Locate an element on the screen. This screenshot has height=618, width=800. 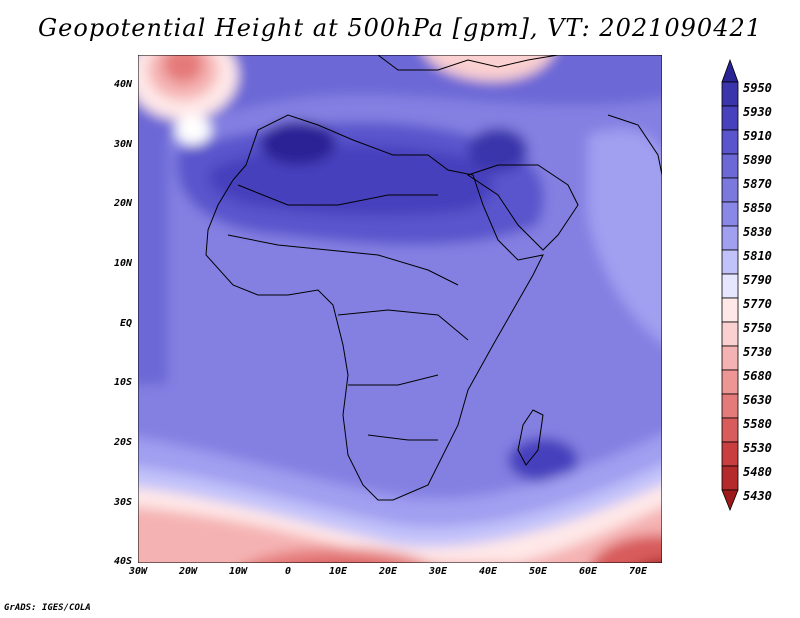
colorbar-label-5530: 5530 is located at coordinates (757, 448).